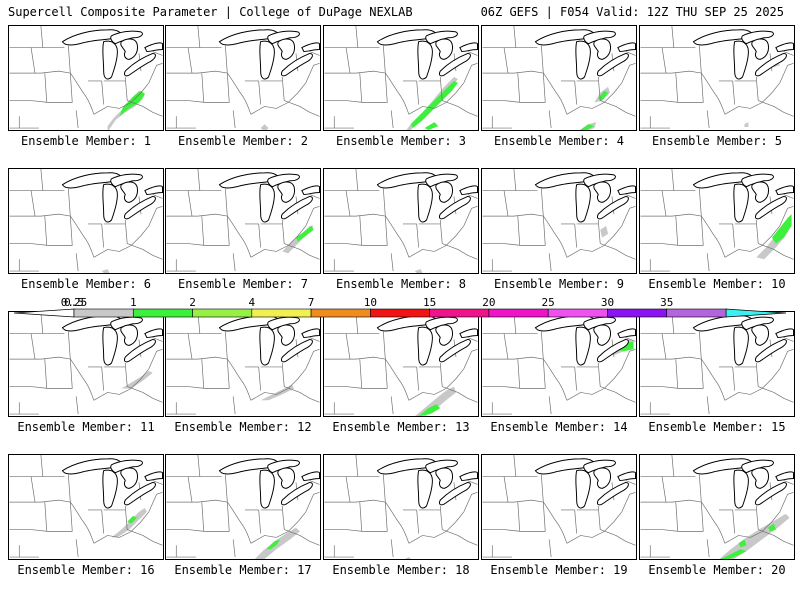 The image size is (800, 600). I want to click on member-label: Ensemble Member: 17, so click(243, 570).